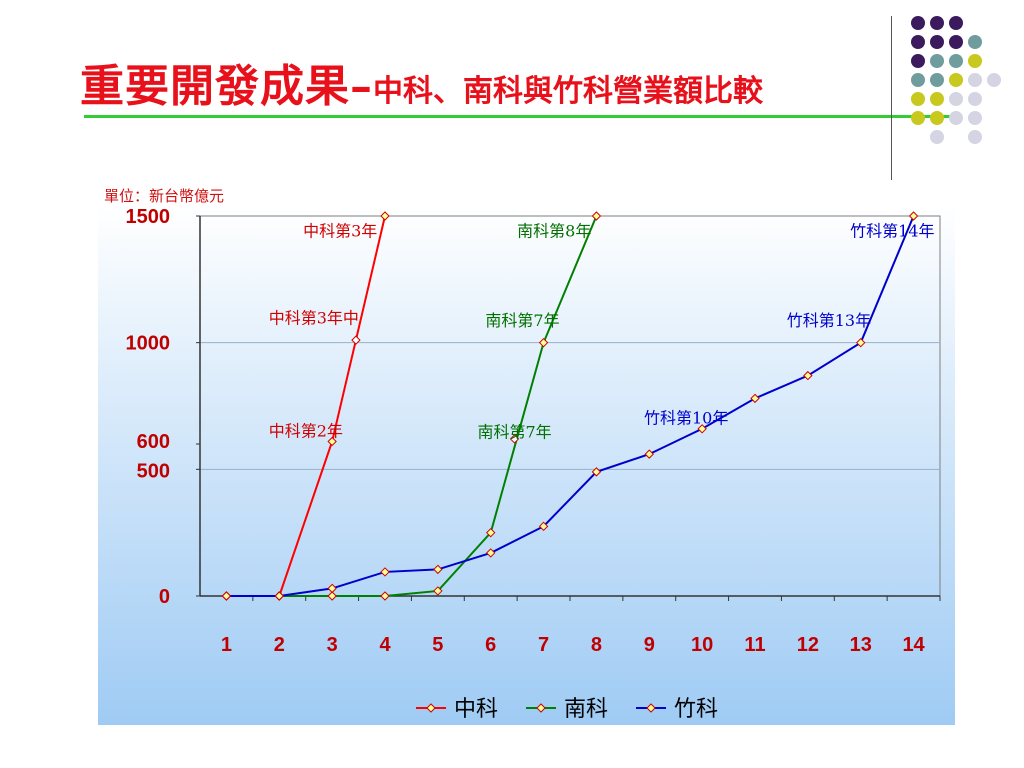 Image resolution: width=1024 pixels, height=768 pixels. What do you see at coordinates (340, 230) in the screenshot?
I see `annotation-label: 中科第3年` at bounding box center [340, 230].